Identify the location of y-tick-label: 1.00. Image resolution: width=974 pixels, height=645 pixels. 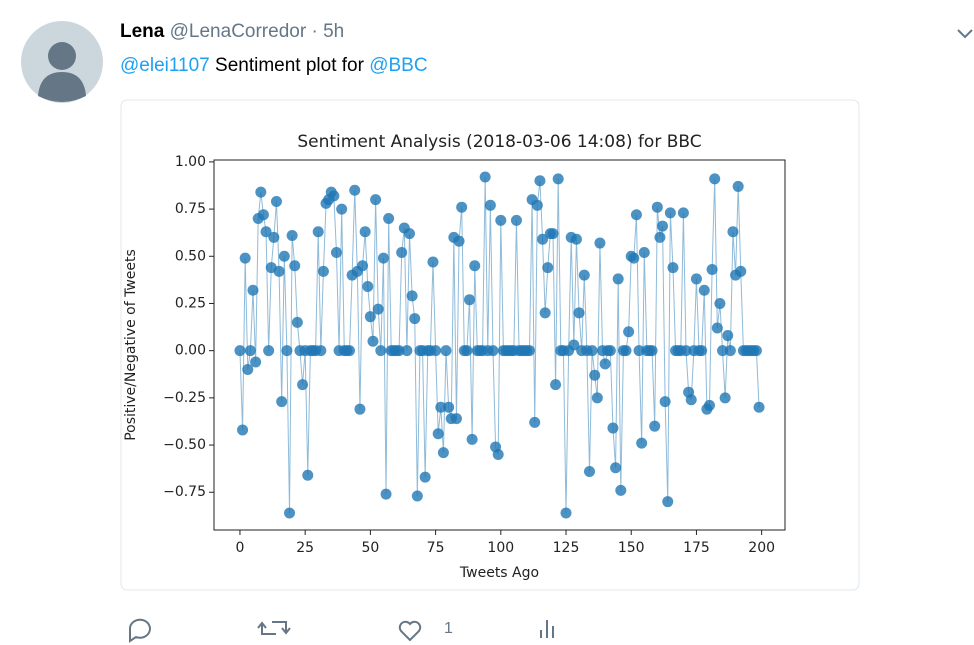
(190, 162).